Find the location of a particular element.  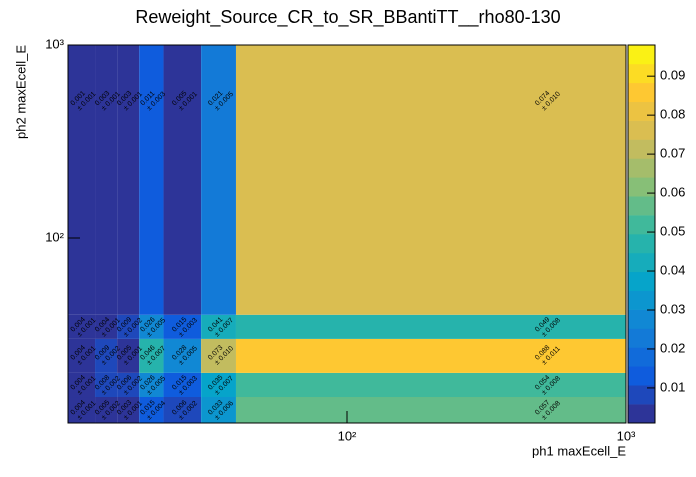

y-tick-label: 10² is located at coordinates (54, 236).